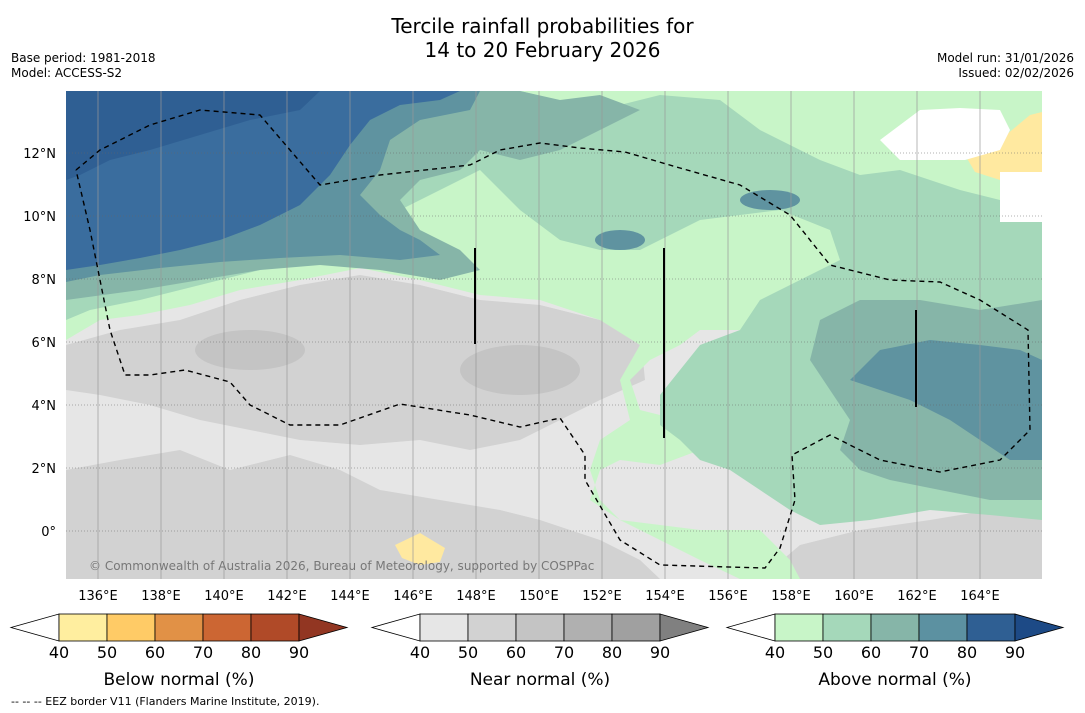 The image size is (1085, 713). What do you see at coordinates (901, 542) in the screenshot?
I see `near-normal-50-east` at bounding box center [901, 542].